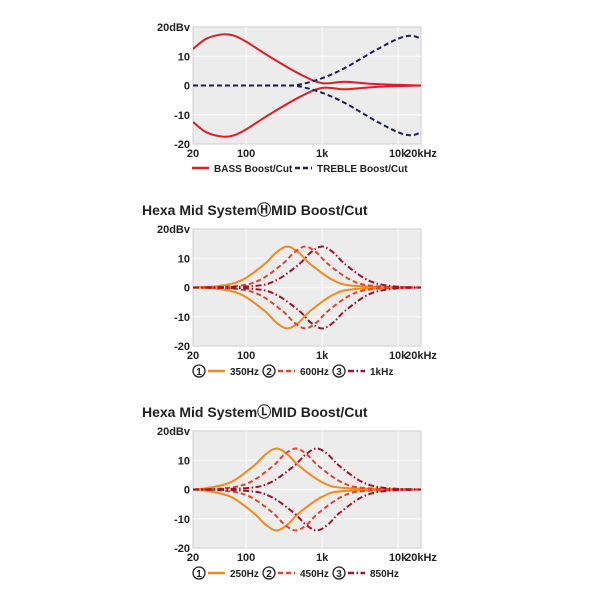 The image size is (600, 605). Describe the element at coordinates (384, 574) in the screenshot. I see `legend-label: 850Hz` at that location.